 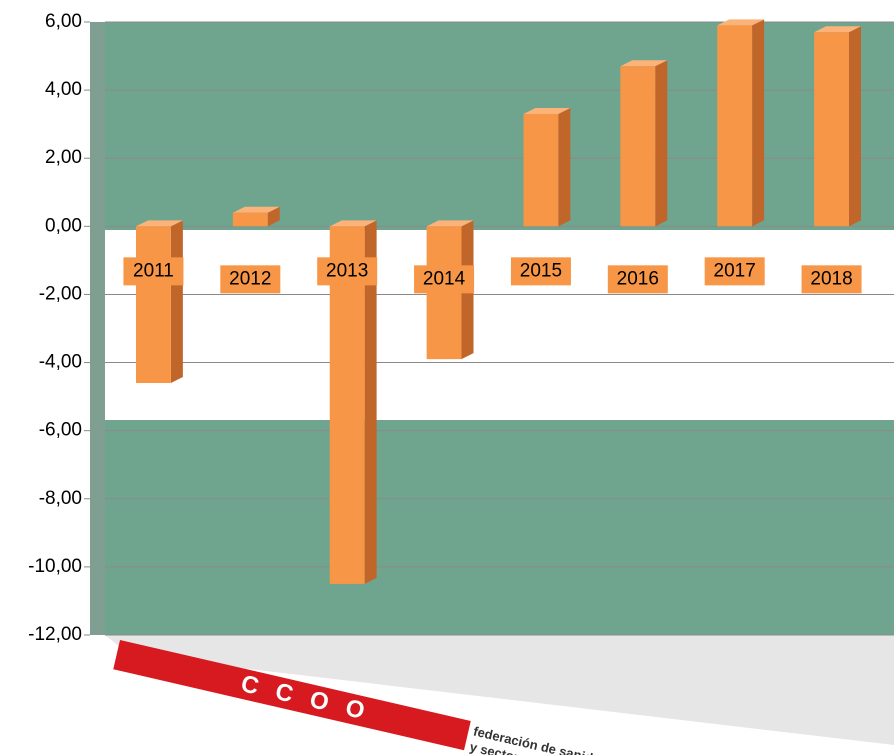 What do you see at coordinates (60, 362) in the screenshot?
I see `y-tick-label: -4,00` at bounding box center [60, 362].